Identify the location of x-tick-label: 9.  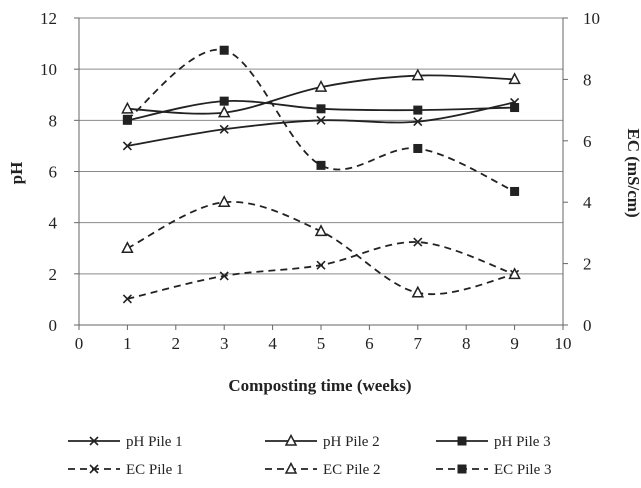
(514, 343).